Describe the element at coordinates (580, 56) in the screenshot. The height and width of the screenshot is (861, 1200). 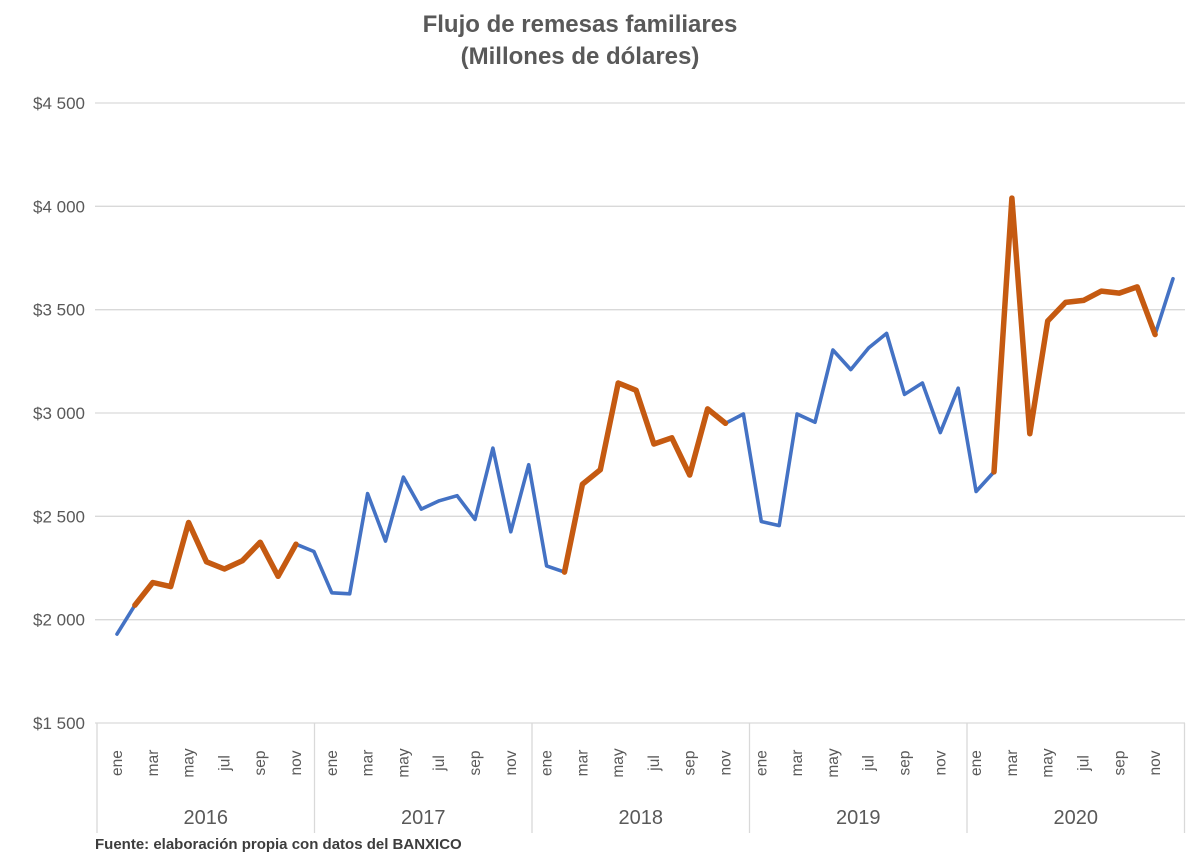
I see `chart-subtitle: (Millones de dólares)` at that location.